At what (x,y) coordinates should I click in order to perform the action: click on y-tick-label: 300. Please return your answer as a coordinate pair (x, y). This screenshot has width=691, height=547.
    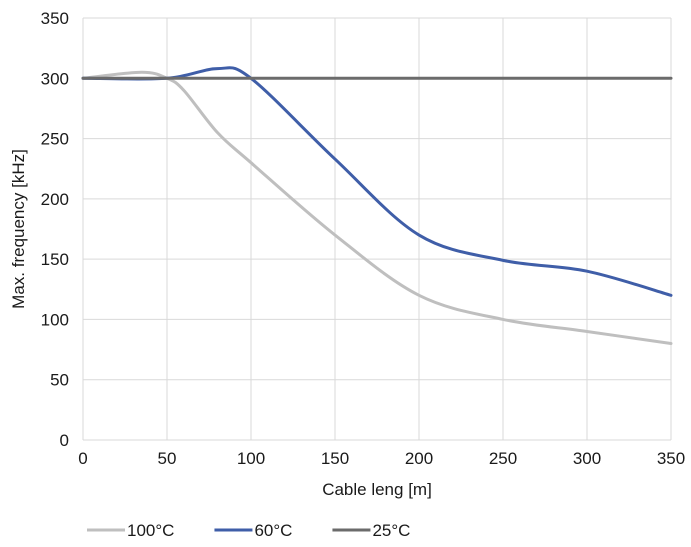
    Looking at the image, I should click on (55, 78).